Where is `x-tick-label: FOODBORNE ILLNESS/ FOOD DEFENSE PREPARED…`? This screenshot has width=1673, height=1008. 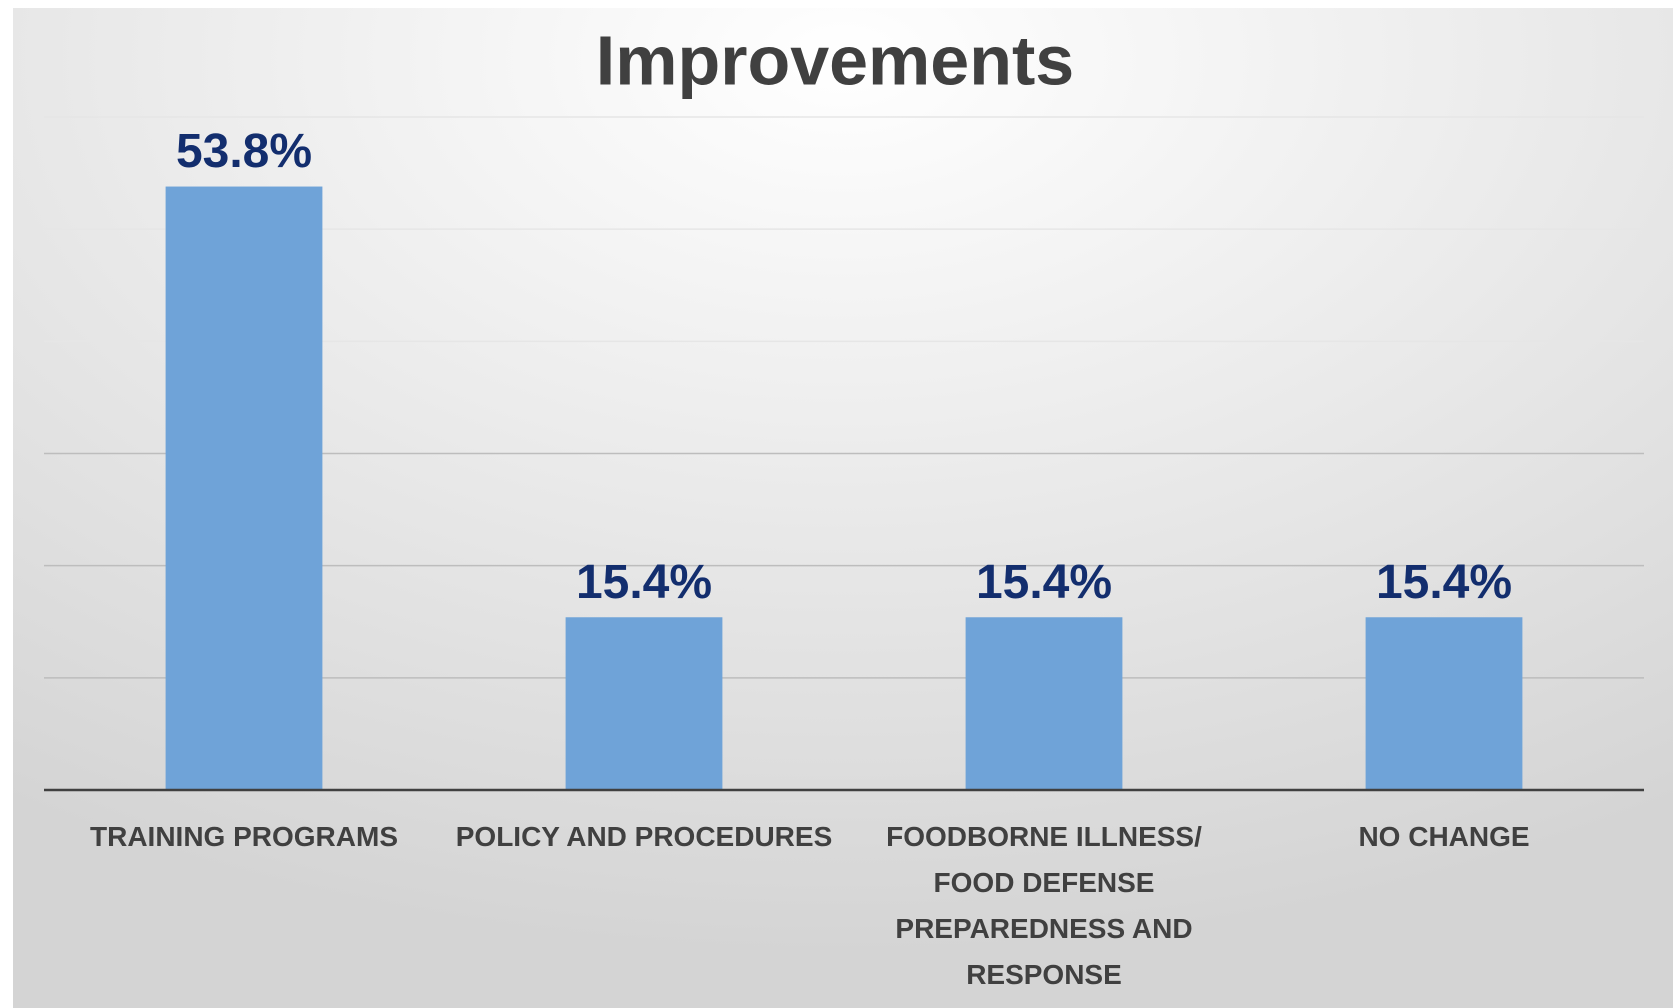 x-tick-label: FOODBORNE ILLNESS/ FOOD DEFENSE PREPARED… is located at coordinates (1044, 905).